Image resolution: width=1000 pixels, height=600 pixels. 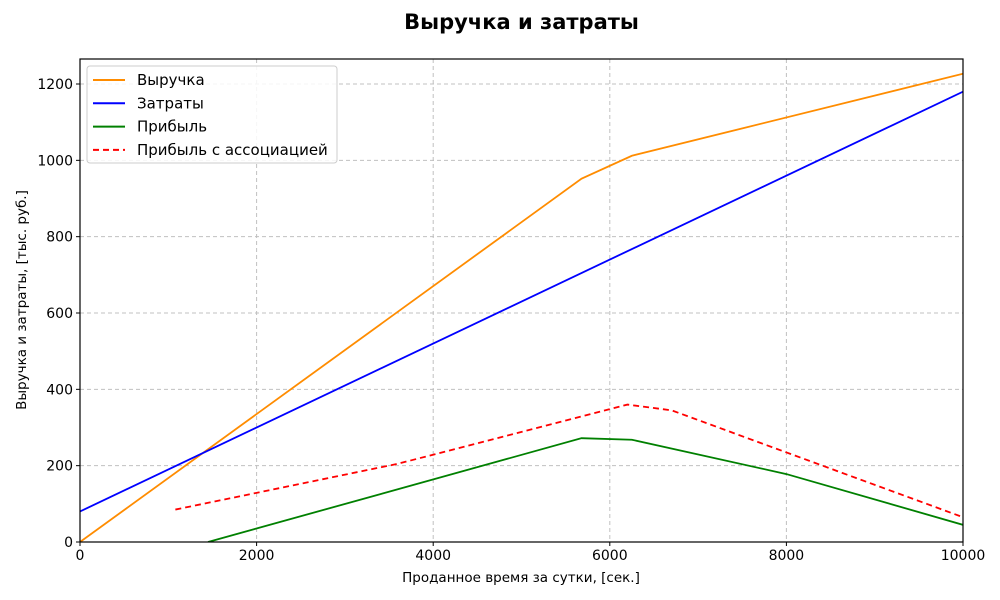 I want to click on x-tick-label: 10000, so click(x=963, y=556).